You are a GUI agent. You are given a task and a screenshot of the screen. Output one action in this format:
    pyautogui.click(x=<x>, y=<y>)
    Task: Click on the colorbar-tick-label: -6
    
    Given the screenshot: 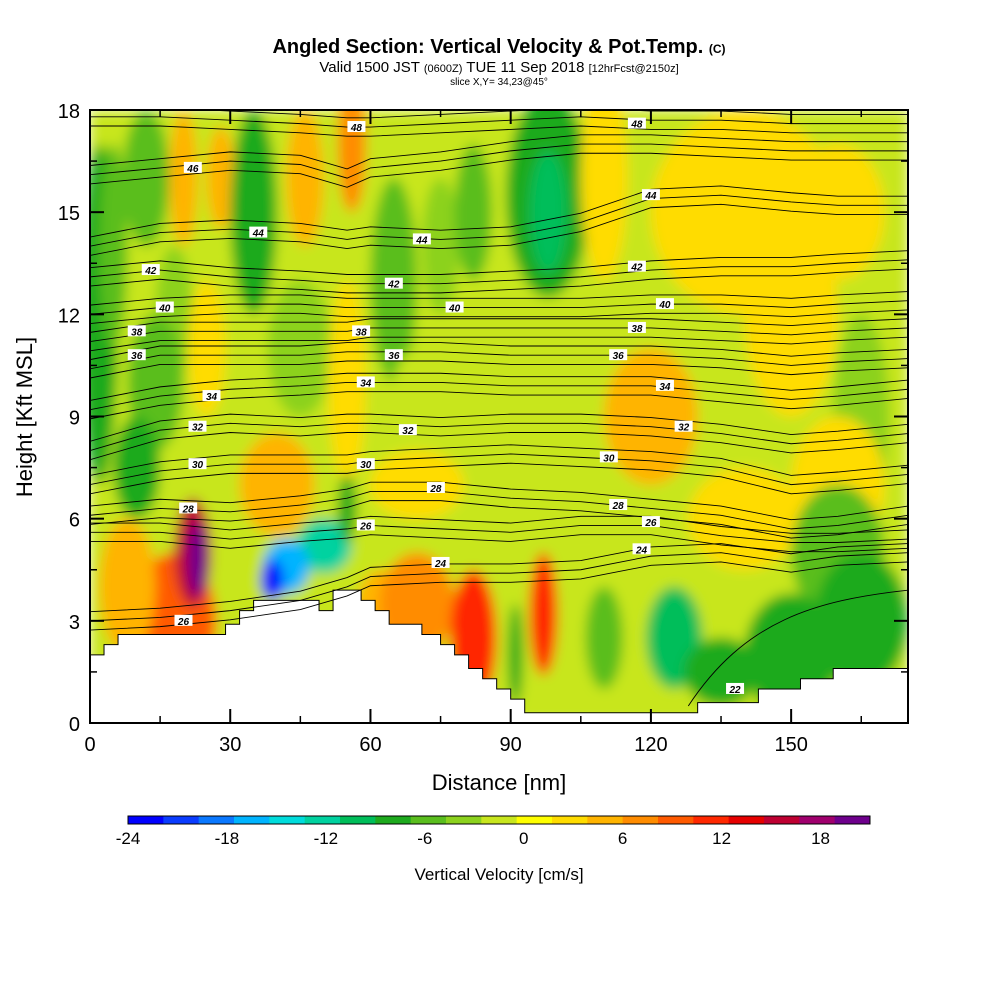 What is the action you would take?
    pyautogui.click(x=424, y=838)
    